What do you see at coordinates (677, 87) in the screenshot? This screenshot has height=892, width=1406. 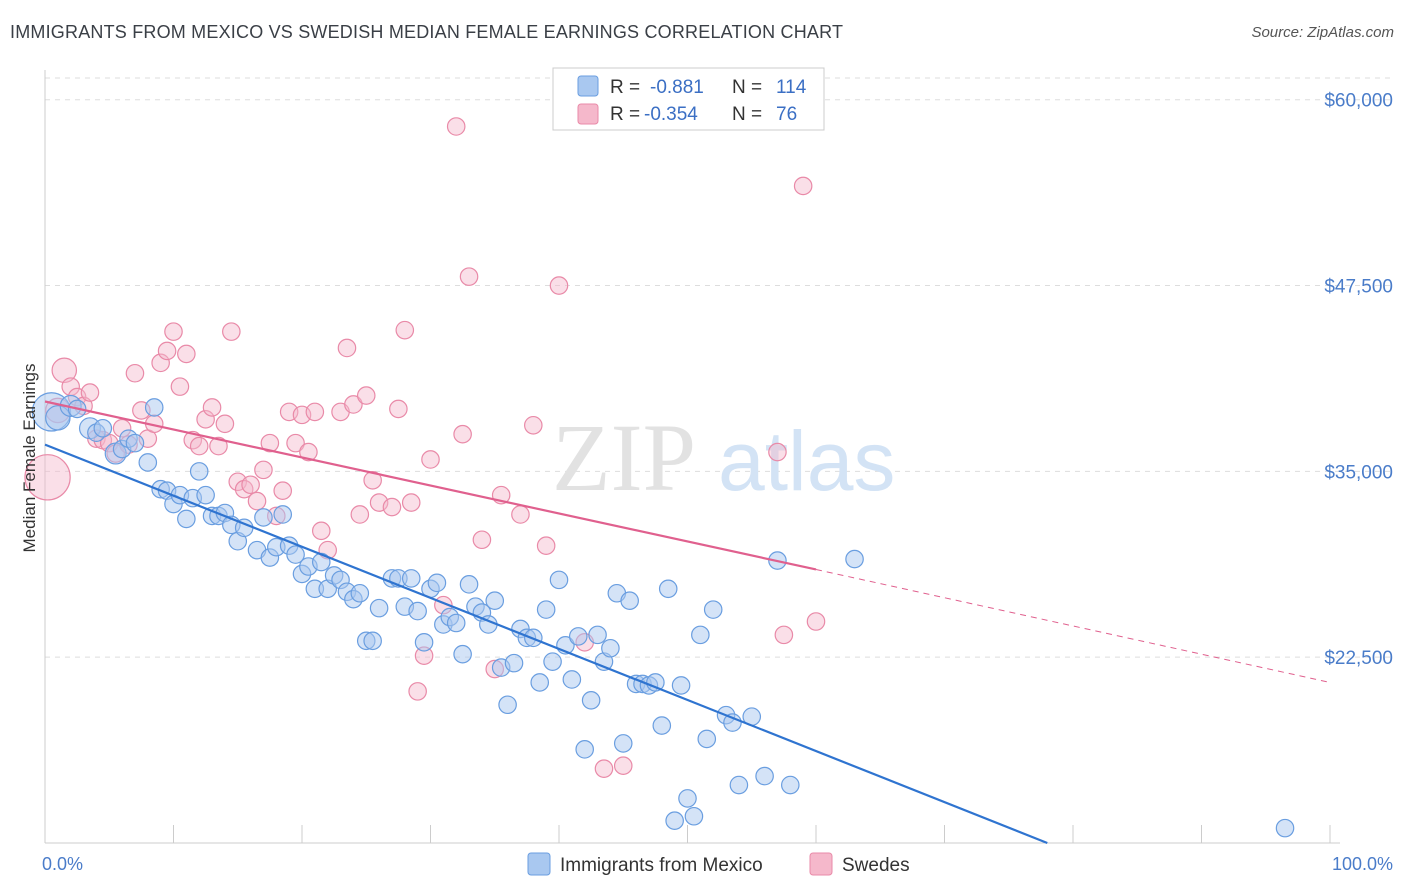 I see `legend-r-value-1: -0.881` at bounding box center [677, 87].